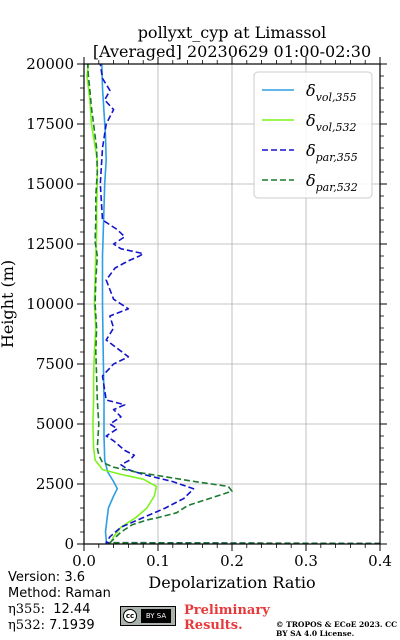 The height and width of the screenshot is (640, 400). Describe the element at coordinates (50, 304) in the screenshot. I see `y-tick-label: 10000` at that location.